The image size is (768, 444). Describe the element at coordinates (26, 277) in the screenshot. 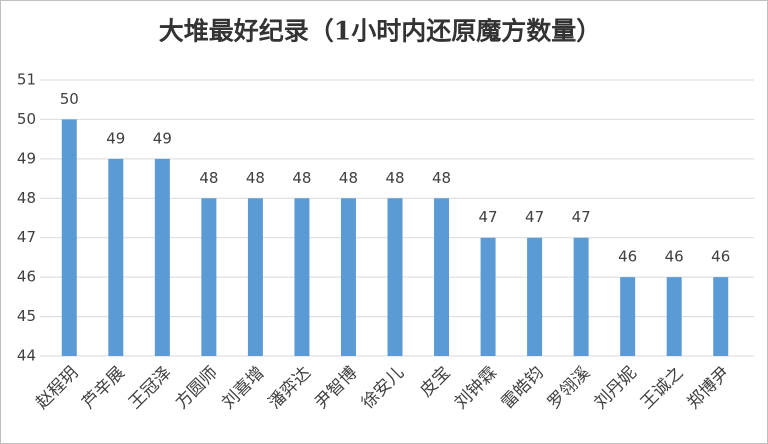

I see `y-tick-label: 46` at that location.